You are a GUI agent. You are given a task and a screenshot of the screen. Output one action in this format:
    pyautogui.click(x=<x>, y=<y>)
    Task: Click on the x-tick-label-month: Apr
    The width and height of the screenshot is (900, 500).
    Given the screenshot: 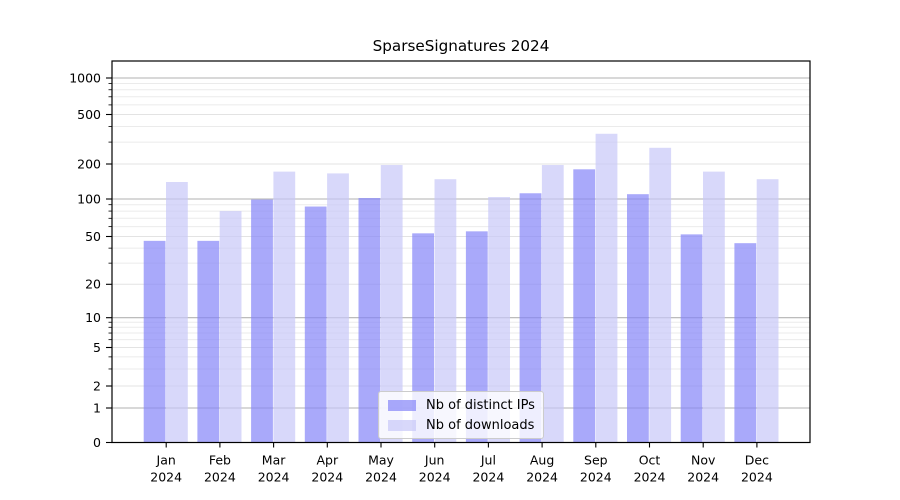 What is the action you would take?
    pyautogui.click(x=327, y=460)
    